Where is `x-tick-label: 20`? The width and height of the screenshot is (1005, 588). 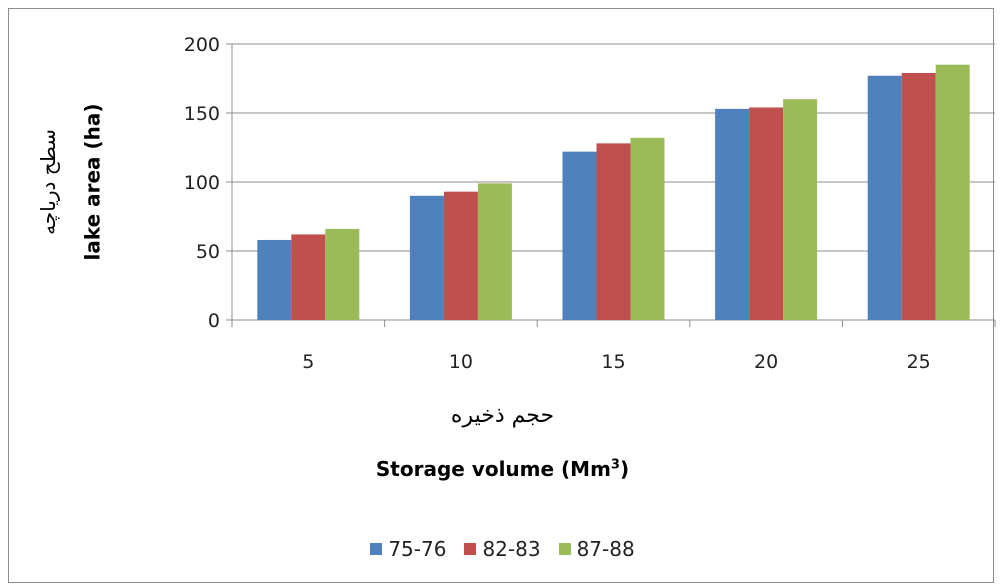 x-tick-label: 20 is located at coordinates (766, 362).